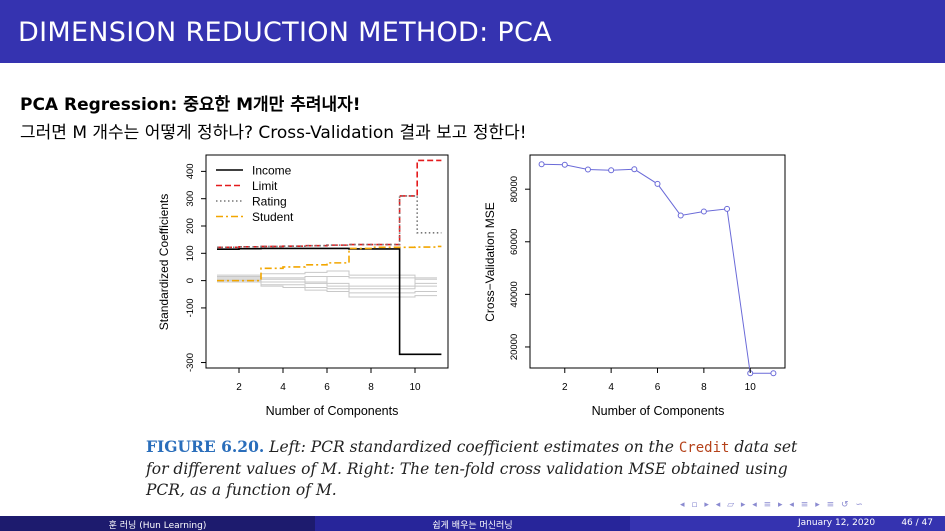  I want to click on right-plot-frame, so click(657, 261).